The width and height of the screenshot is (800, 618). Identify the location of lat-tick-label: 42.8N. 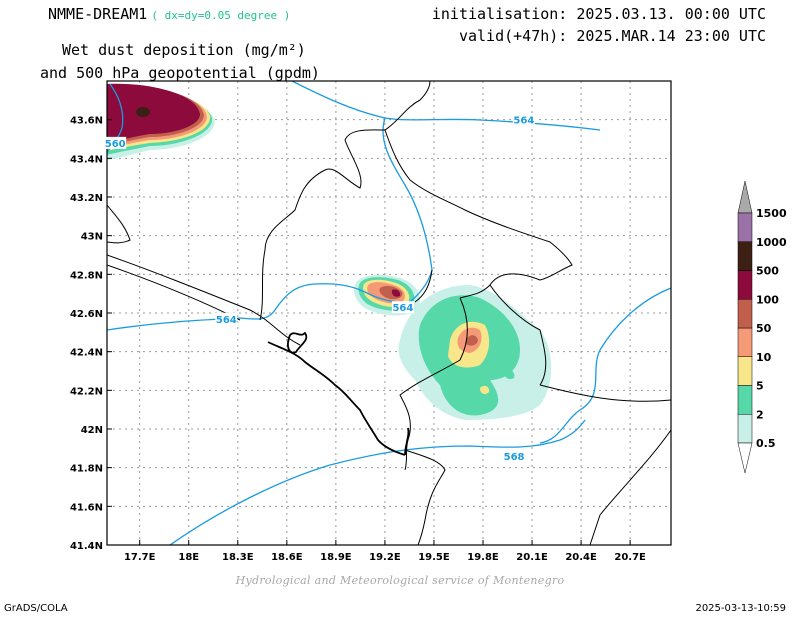
(86, 275).